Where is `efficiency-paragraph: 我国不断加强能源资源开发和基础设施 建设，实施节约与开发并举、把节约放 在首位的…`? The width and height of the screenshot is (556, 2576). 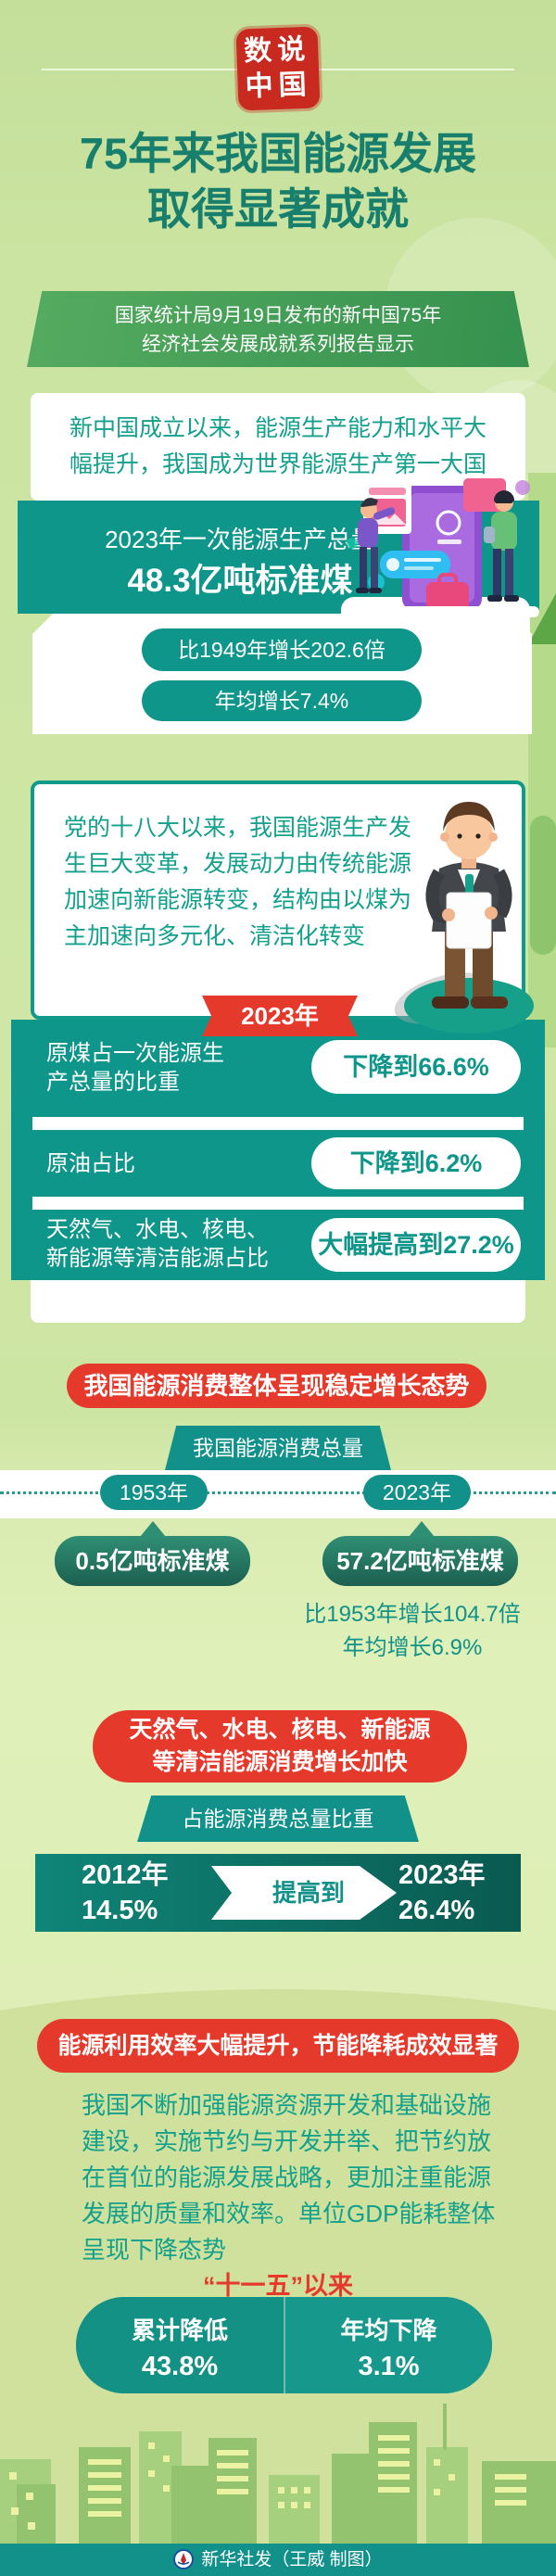
efficiency-paragraph: 我国不断加强能源资源开发和基础设施 建设，实施节约与开发并举、把节约放 在首位的… is located at coordinates (288, 2178).